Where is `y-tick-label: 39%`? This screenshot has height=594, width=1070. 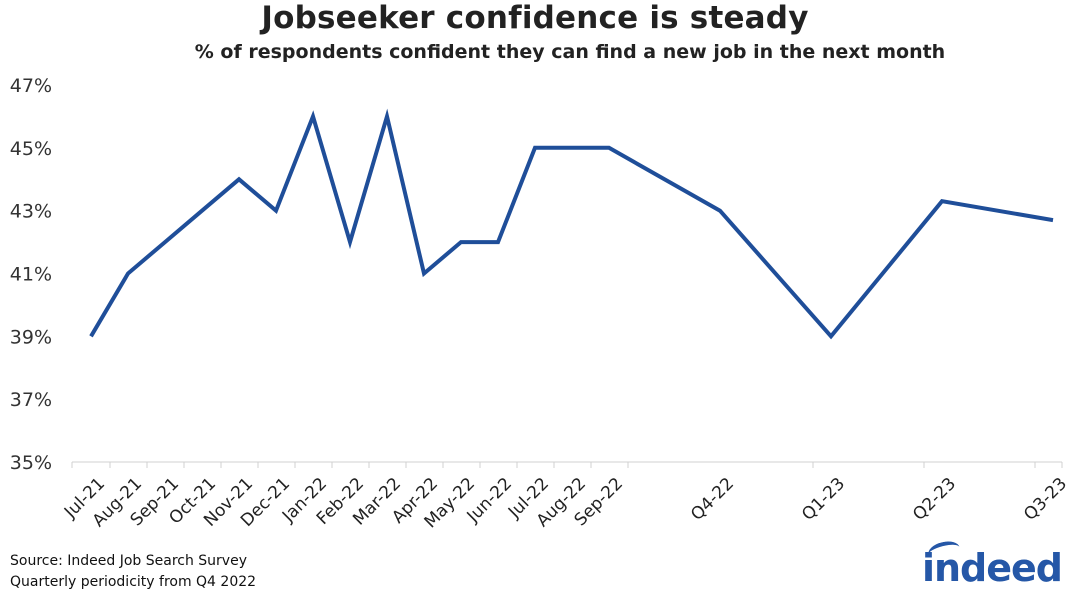
y-tick-label: 39% is located at coordinates (31, 337).